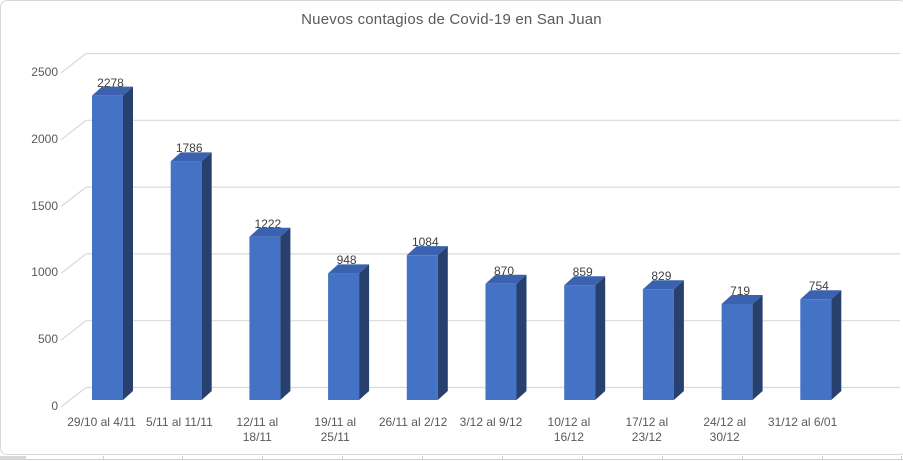 This screenshot has width=903, height=461. What do you see at coordinates (44, 272) in the screenshot?
I see `y-axis-tick-label: 1000` at bounding box center [44, 272].